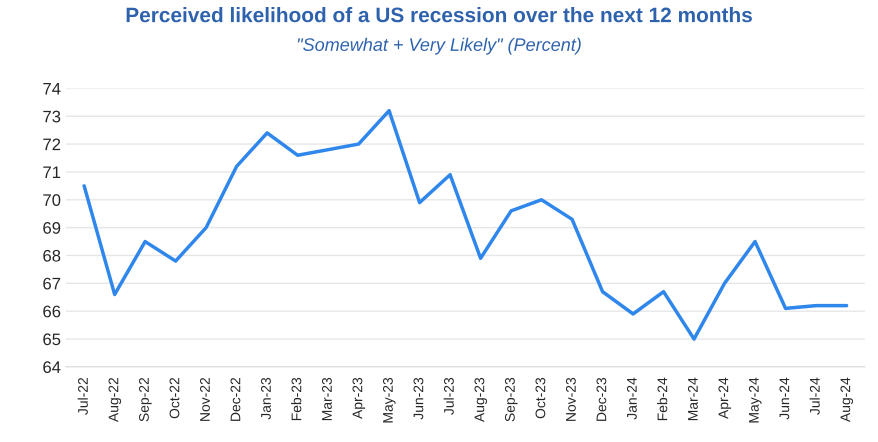 The height and width of the screenshot is (442, 878). What do you see at coordinates (51, 200) in the screenshot?
I see `y-tick-label: 70` at bounding box center [51, 200].